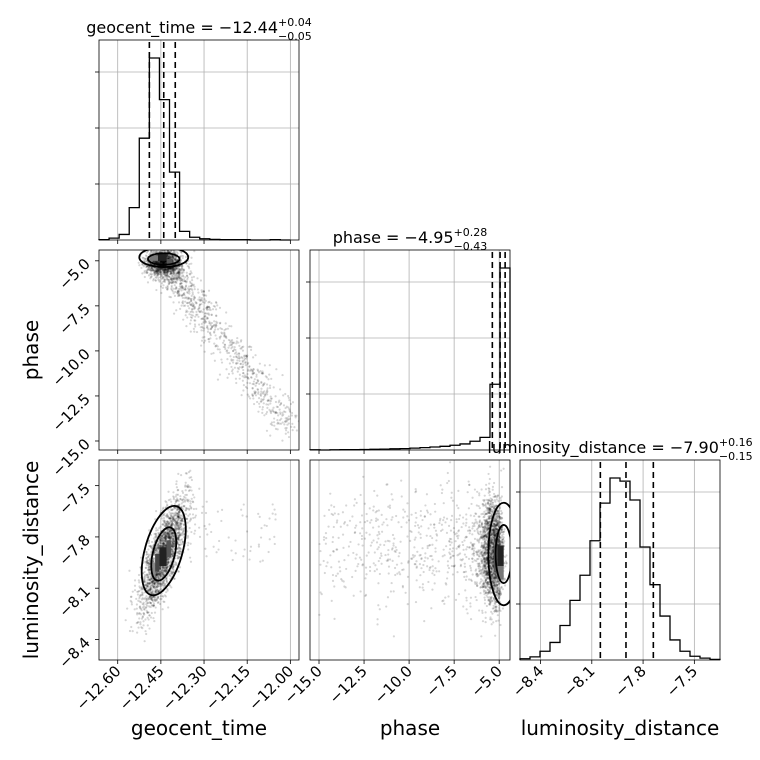  Describe the element at coordinates (199, 350) in the screenshot. I see `panel-background` at that location.